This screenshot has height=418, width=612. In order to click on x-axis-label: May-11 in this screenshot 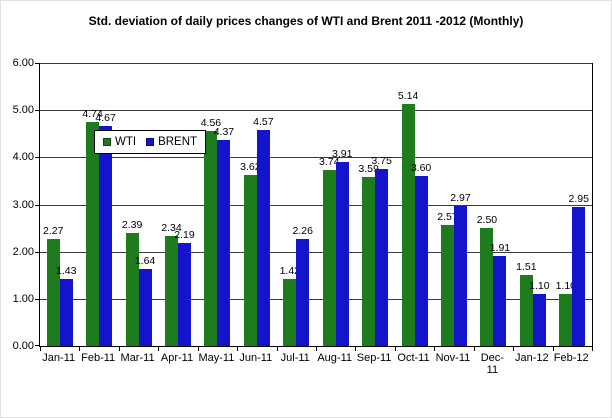, I will do `click(216, 358)`.